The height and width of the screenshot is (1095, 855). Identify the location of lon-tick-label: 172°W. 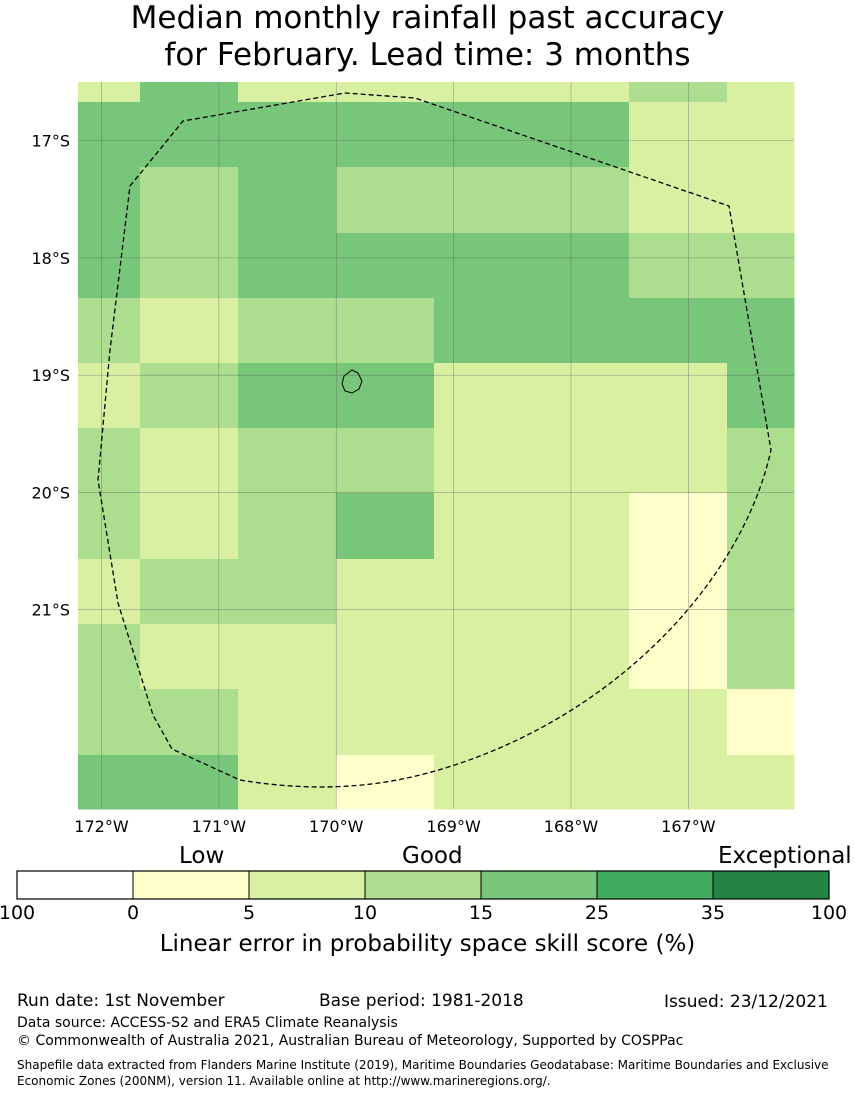
(101, 826).